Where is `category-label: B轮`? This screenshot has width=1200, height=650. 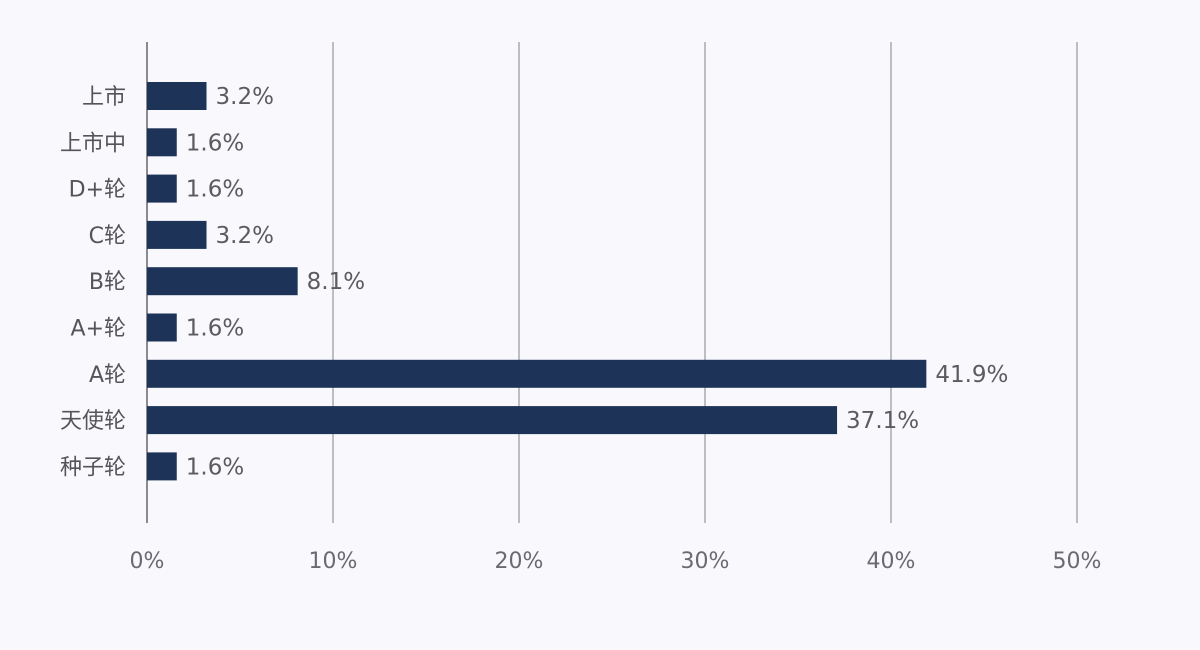
category-label: B轮 is located at coordinates (107, 282).